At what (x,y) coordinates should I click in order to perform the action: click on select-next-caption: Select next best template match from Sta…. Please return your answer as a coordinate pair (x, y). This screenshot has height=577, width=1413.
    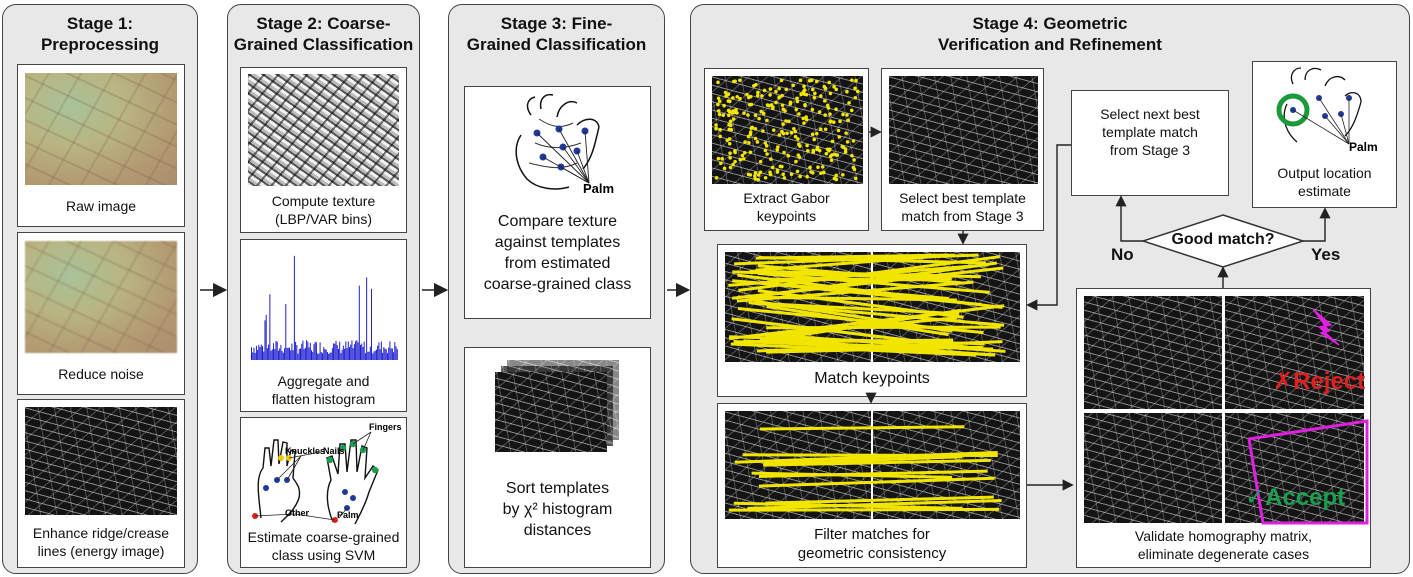
    Looking at the image, I should click on (1150, 132).